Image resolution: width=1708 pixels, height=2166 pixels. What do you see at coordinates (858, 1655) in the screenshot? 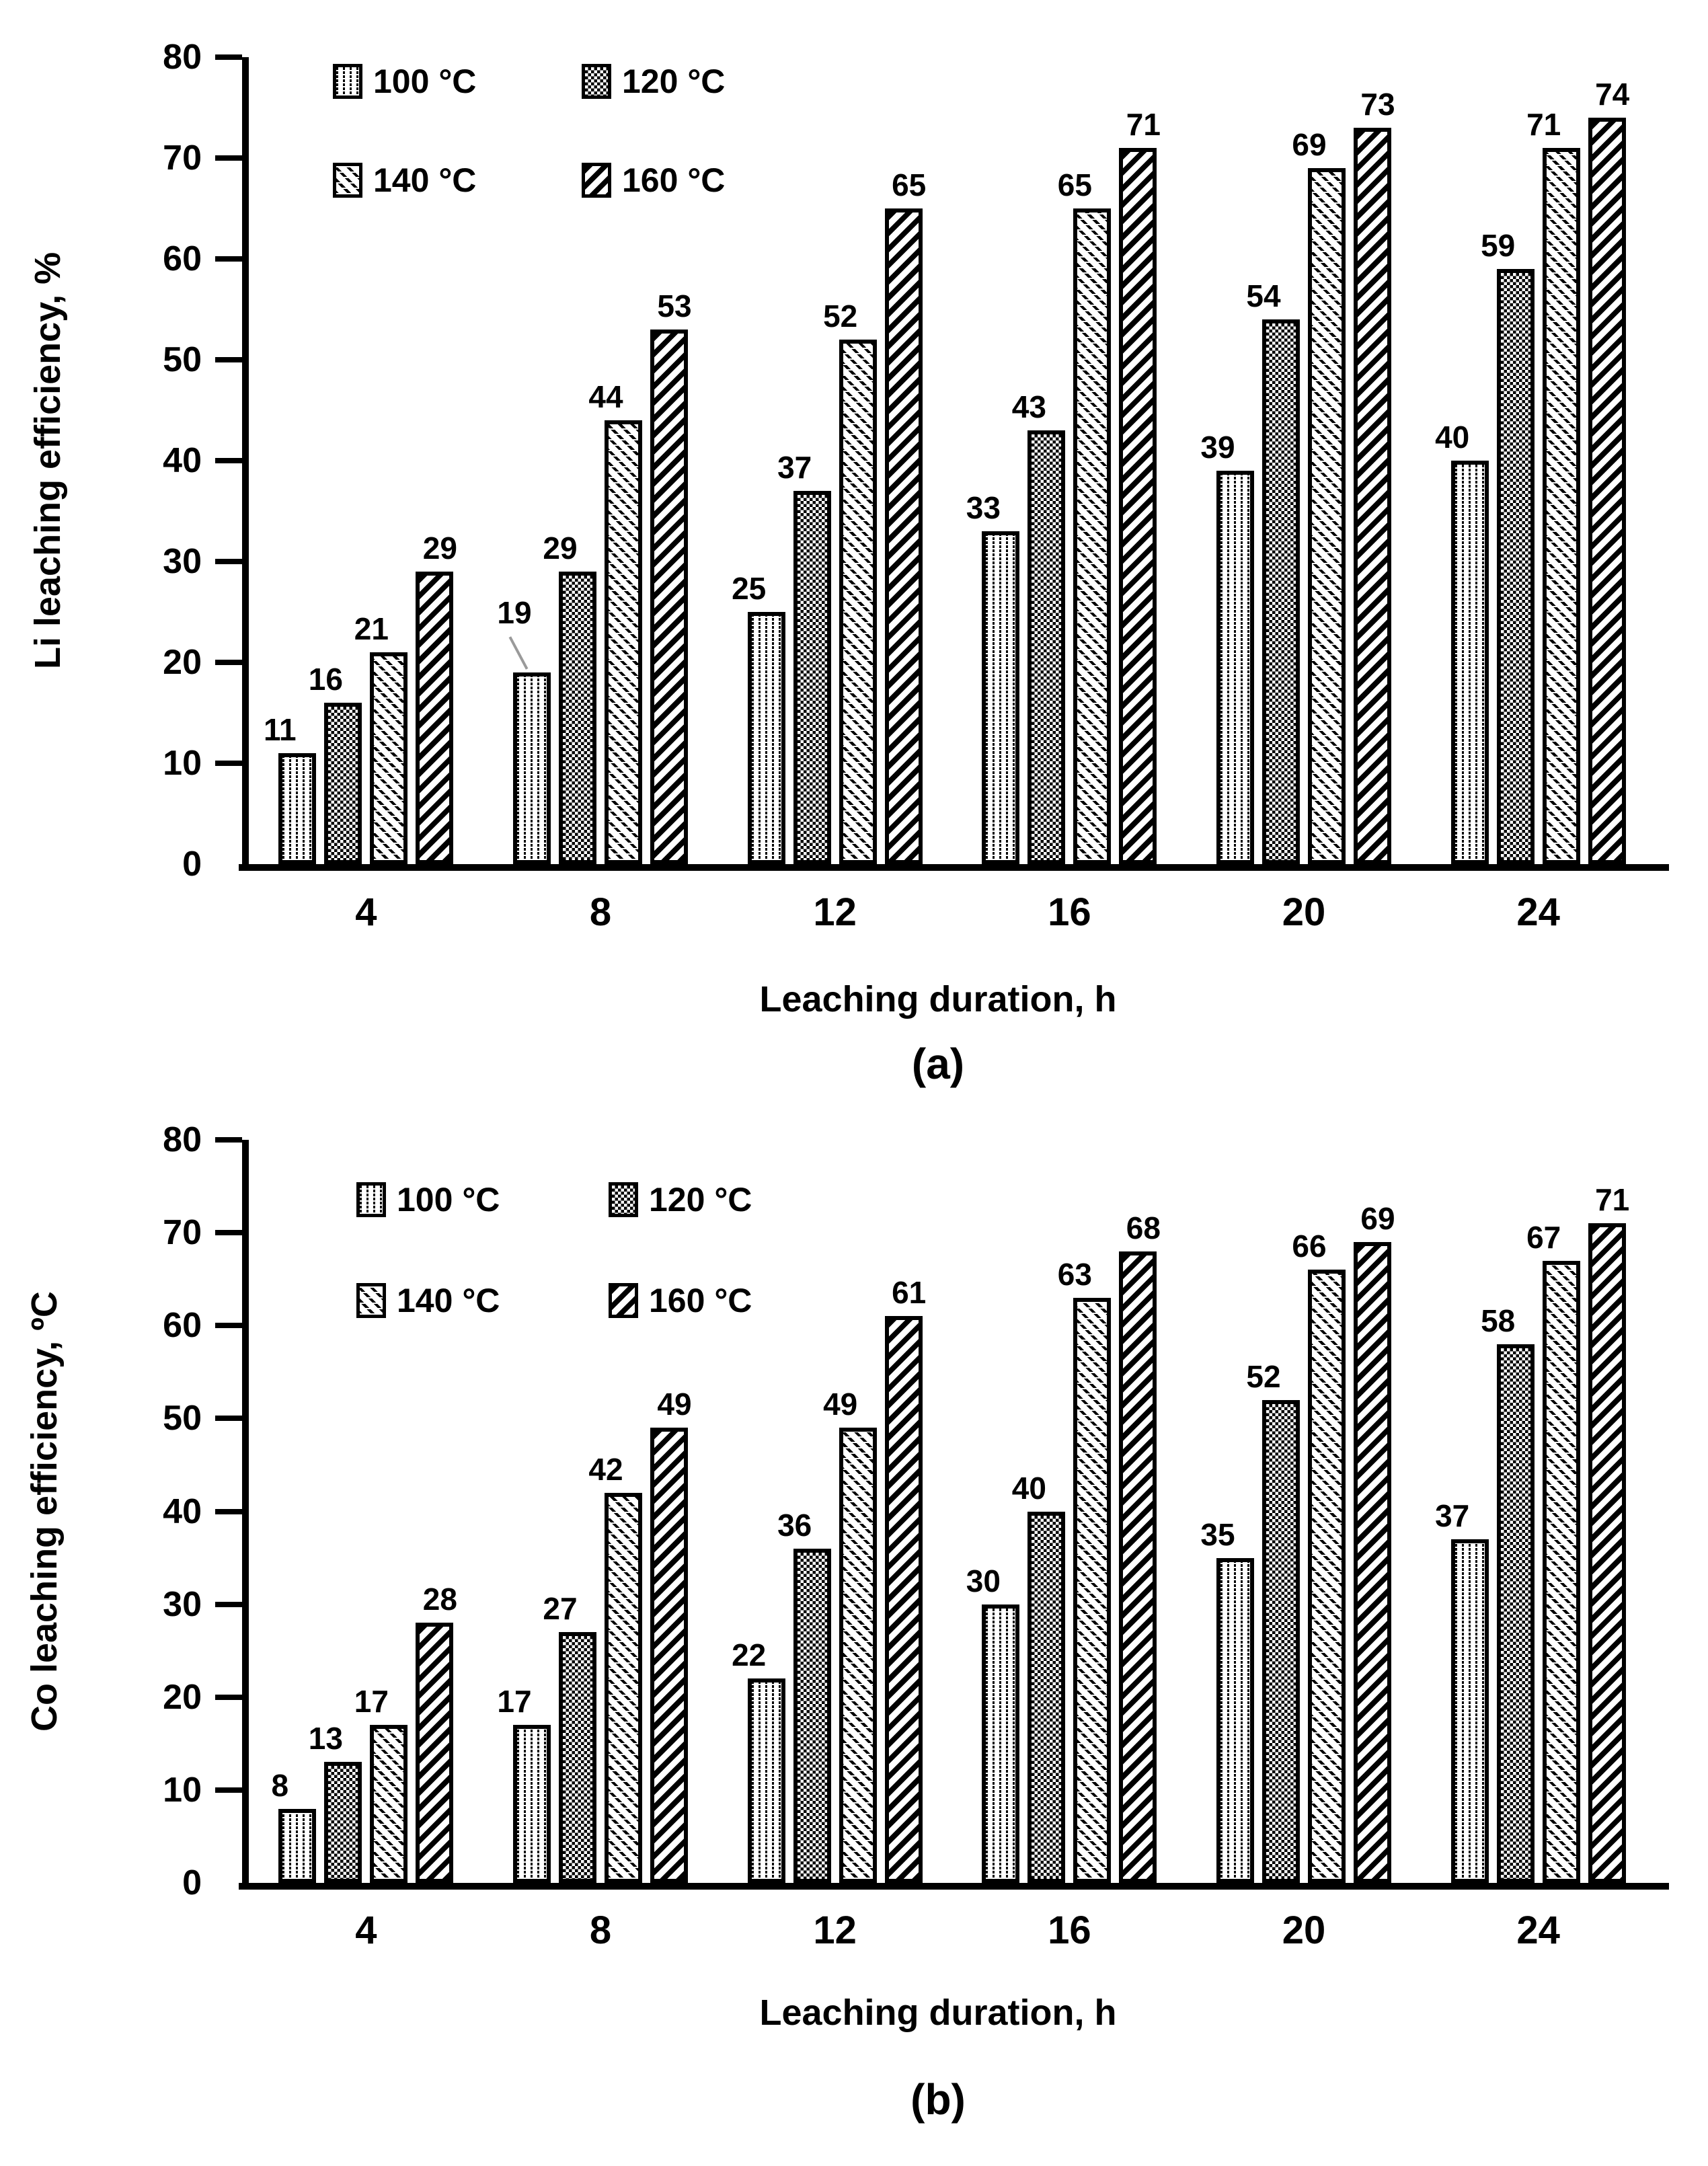
I see `bar-b-140C-12h` at bounding box center [858, 1655].